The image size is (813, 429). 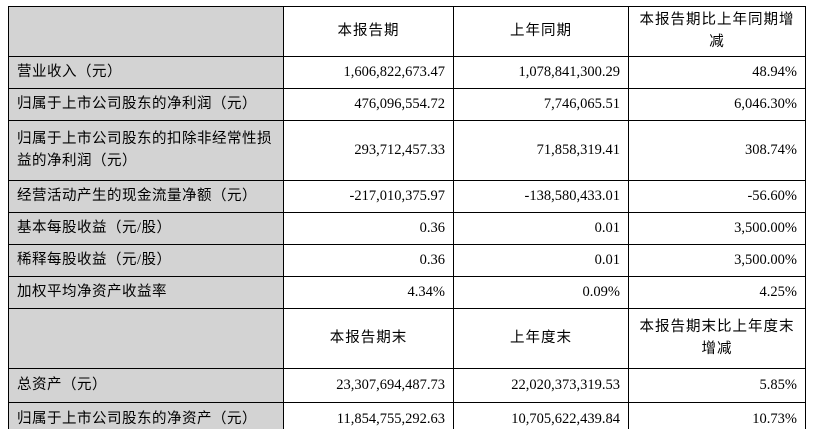 What do you see at coordinates (368, 104) in the screenshot?
I see `current-period-value: 476,096,554.72` at bounding box center [368, 104].